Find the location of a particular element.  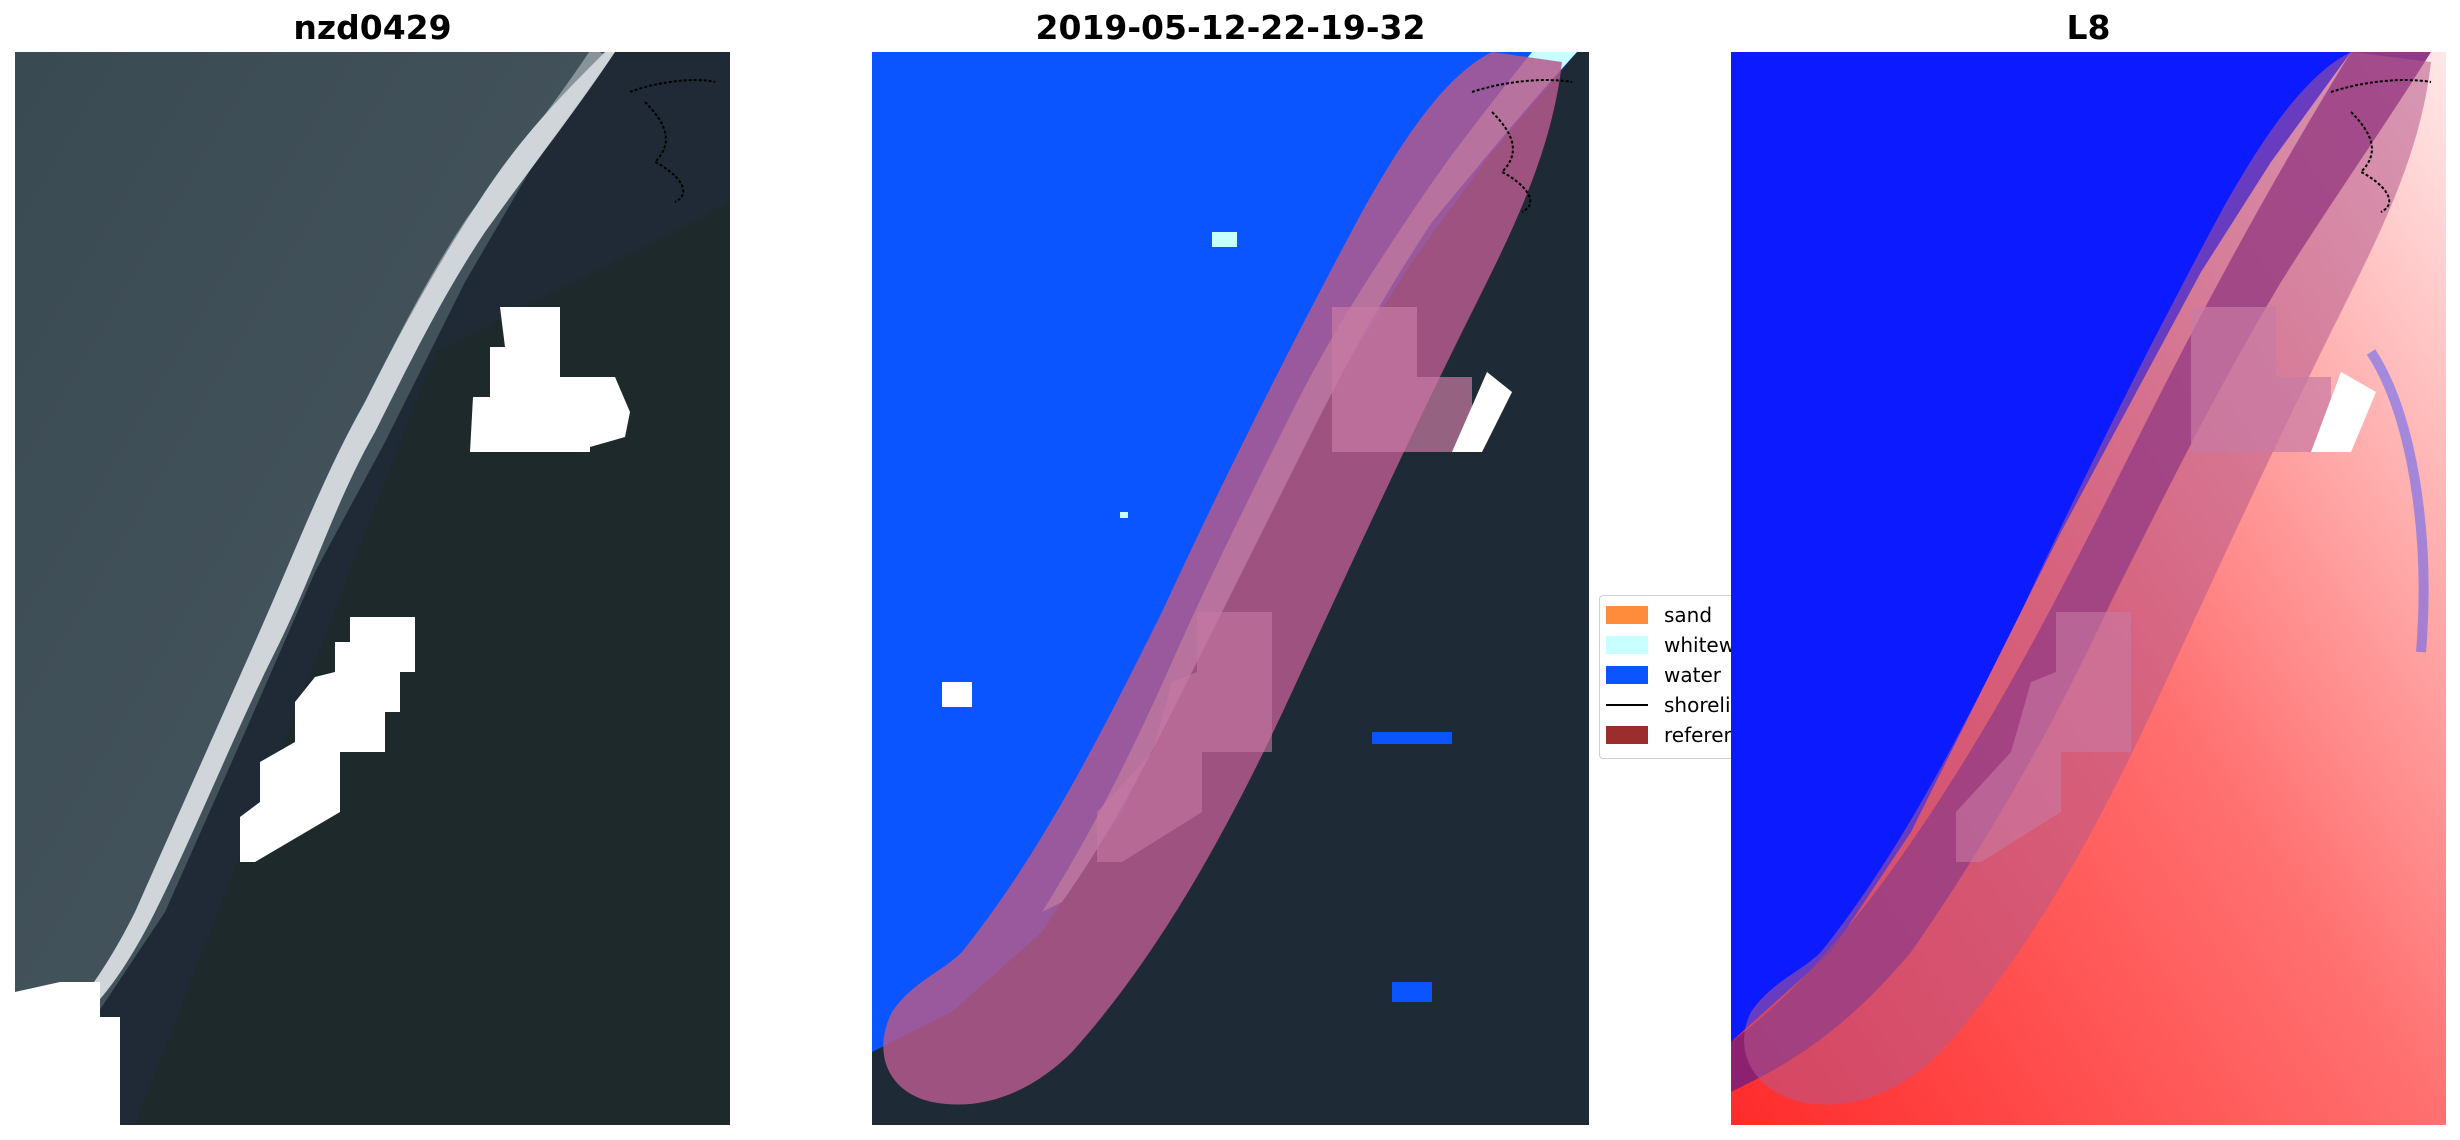

legend-item-shoreline: shoreline is located at coordinates (1671, 705).